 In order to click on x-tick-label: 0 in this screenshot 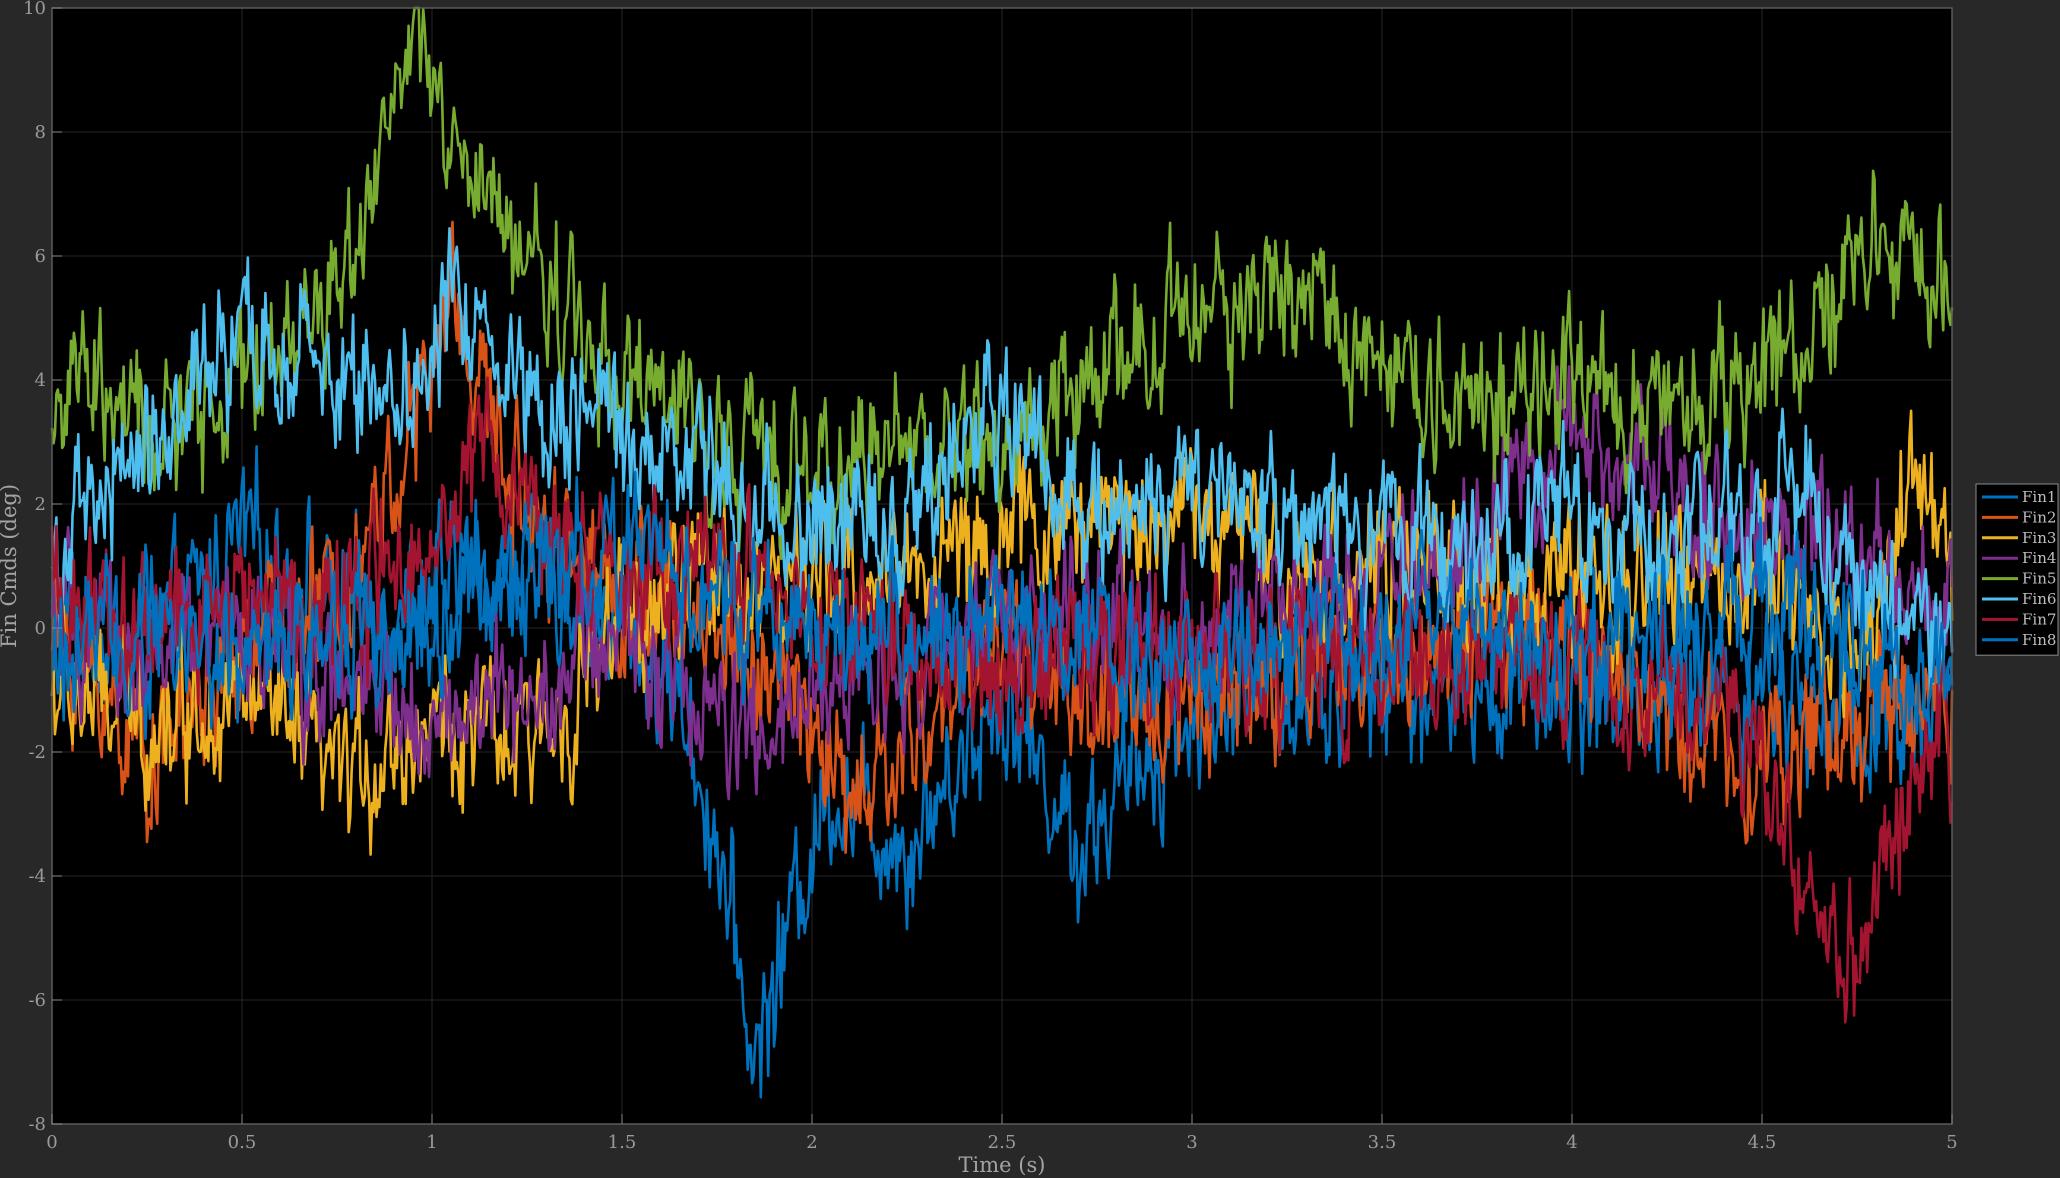, I will do `click(51, 1142)`.